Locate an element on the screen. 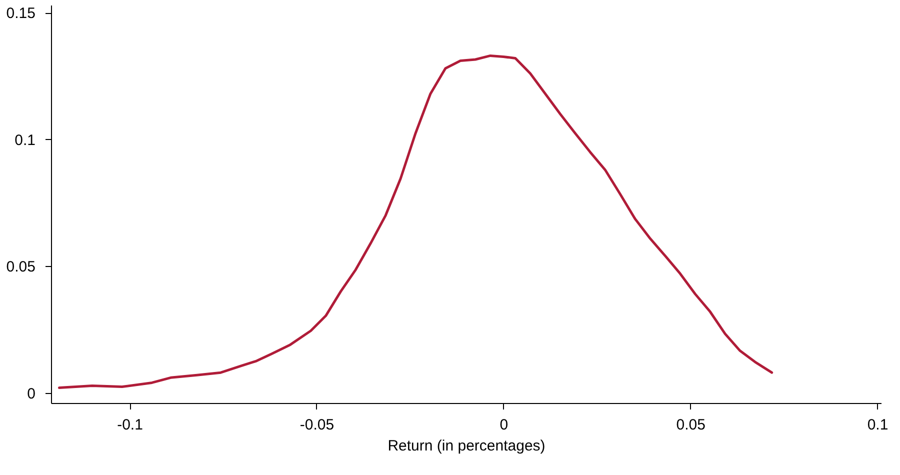  y-tick-label: 0.15 is located at coordinates (21, 13).